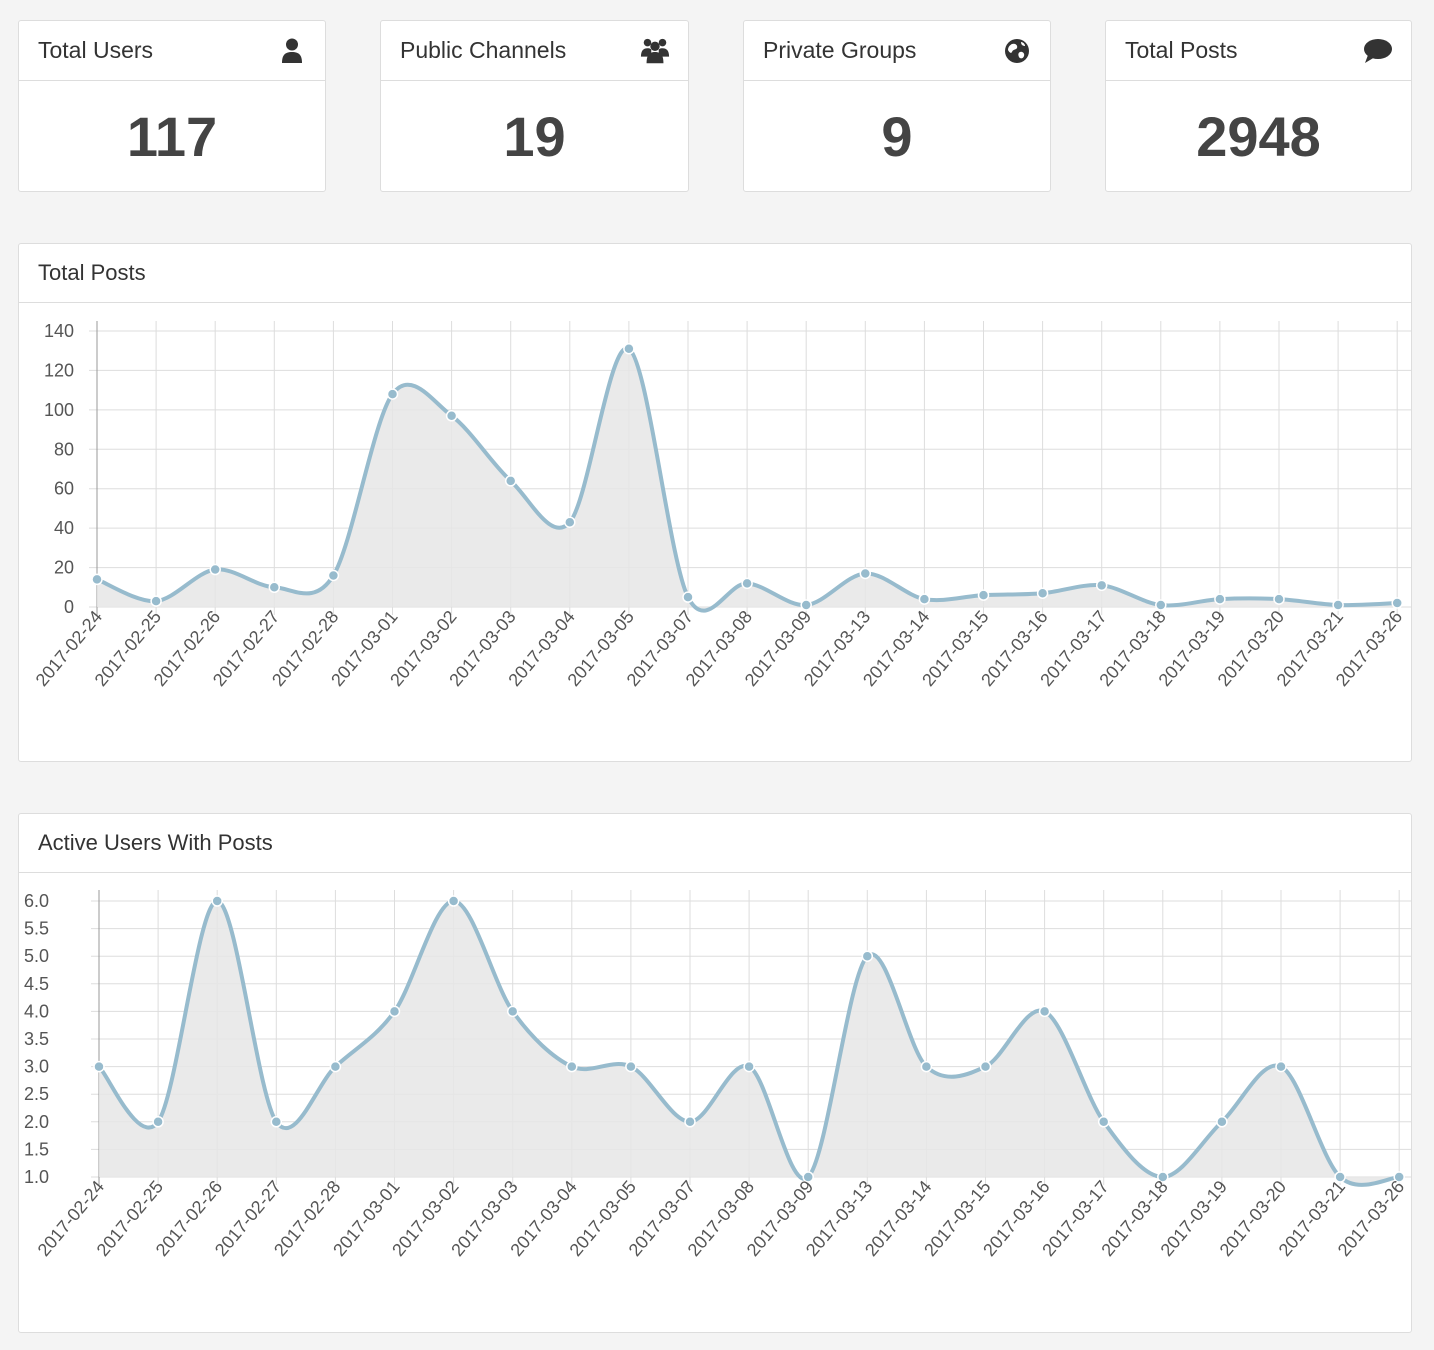 The image size is (1434, 1350). Describe the element at coordinates (1017, 51) in the screenshot. I see `globe-icon` at that location.